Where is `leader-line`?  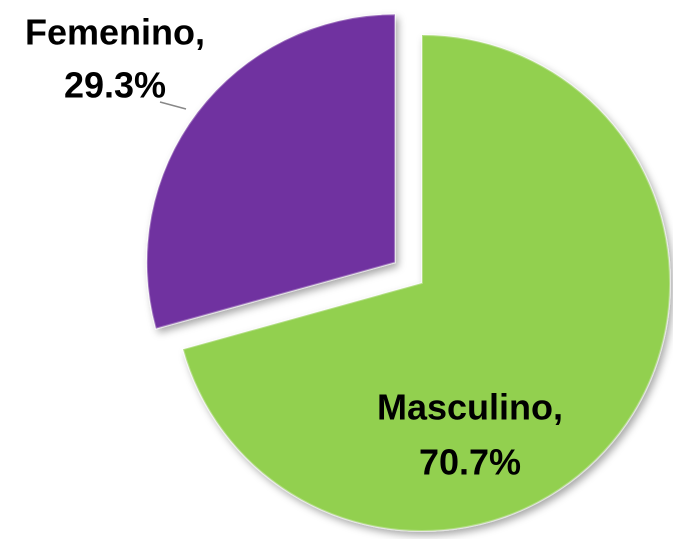 leader-line is located at coordinates (173, 105).